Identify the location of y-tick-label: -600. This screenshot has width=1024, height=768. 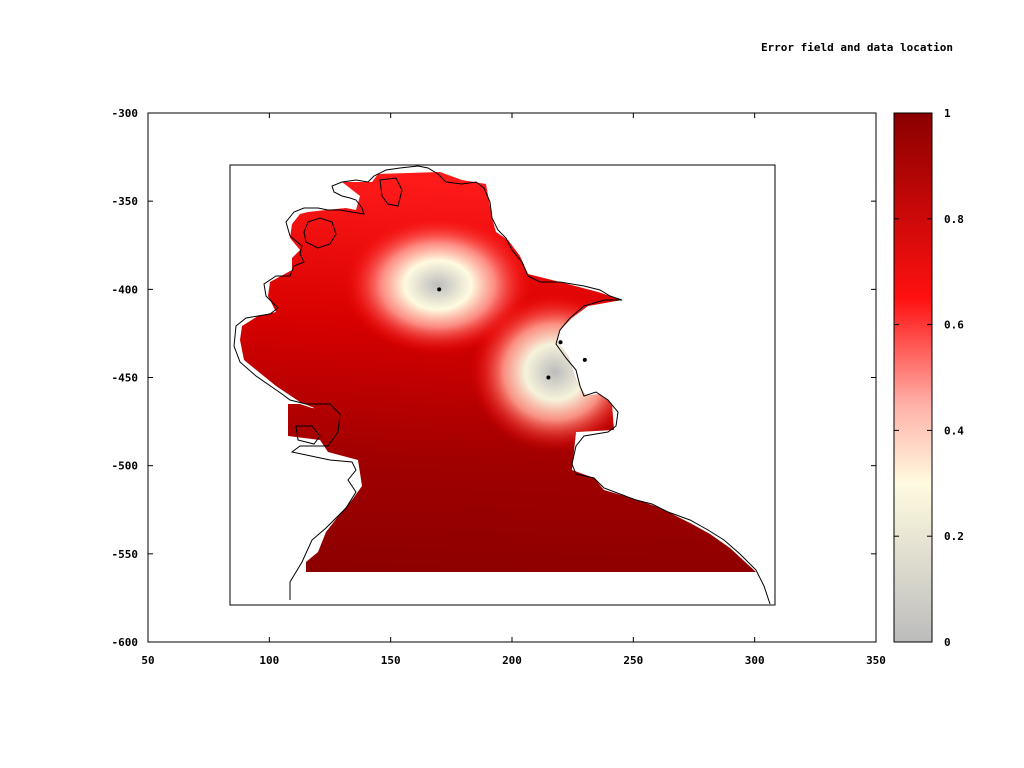
(125, 642).